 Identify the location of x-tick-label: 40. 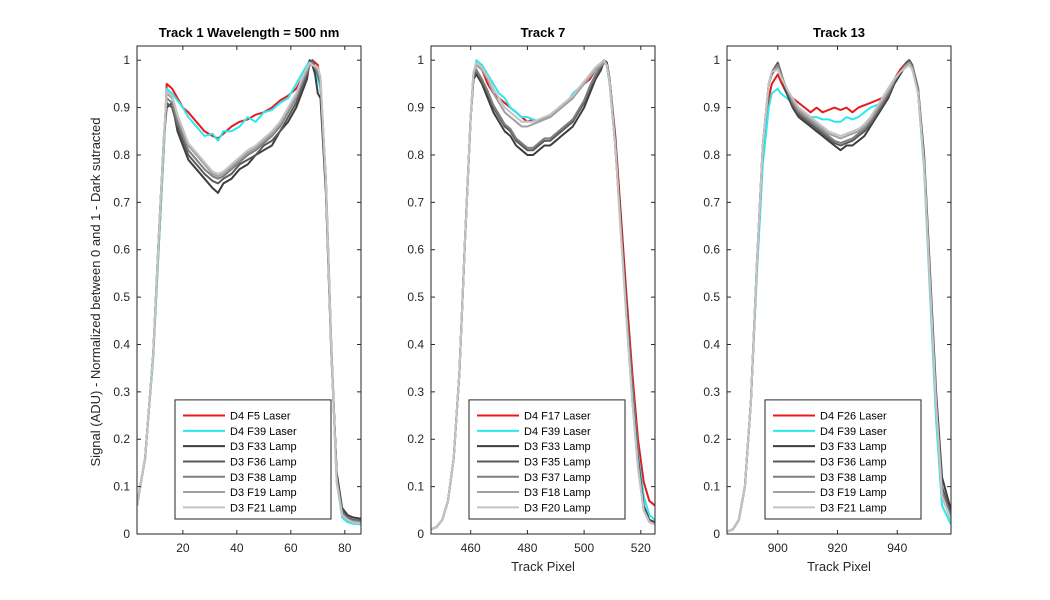
(237, 548).